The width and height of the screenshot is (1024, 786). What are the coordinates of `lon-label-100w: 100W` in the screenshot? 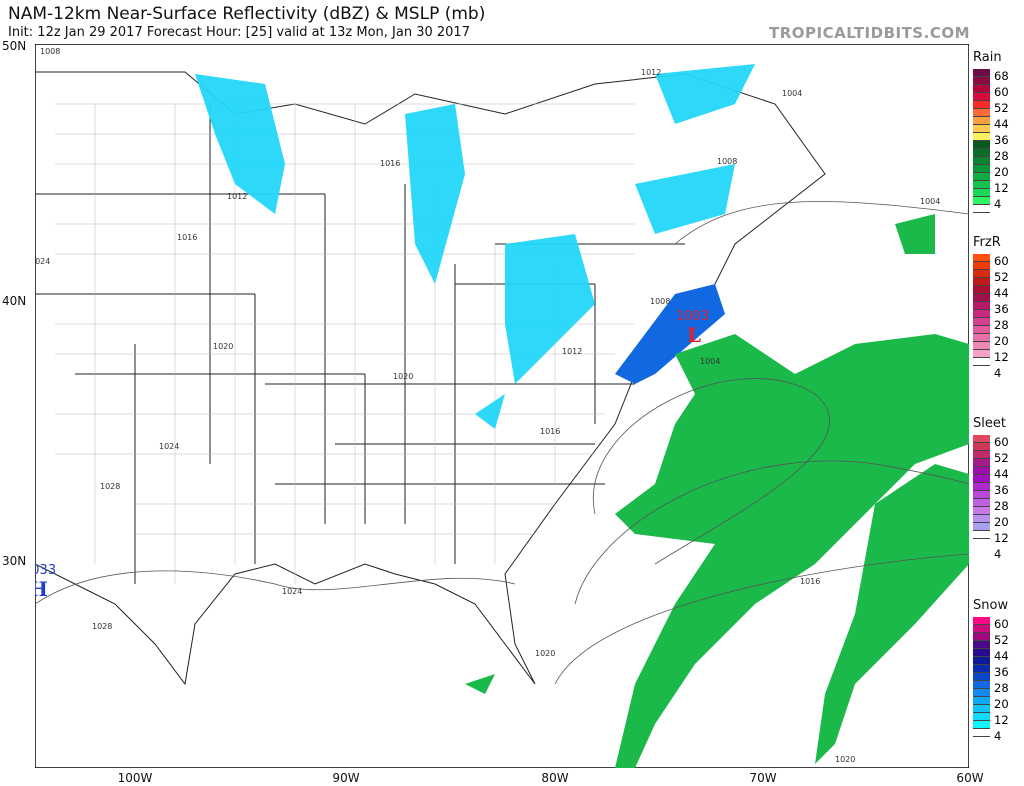 It's located at (135, 778).